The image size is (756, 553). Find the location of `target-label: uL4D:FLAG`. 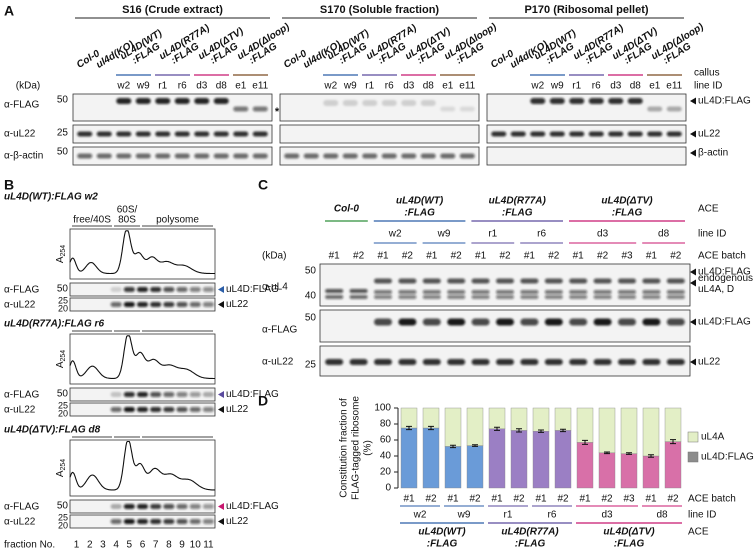

target-label: uL4D:FLAG is located at coordinates (252, 394).